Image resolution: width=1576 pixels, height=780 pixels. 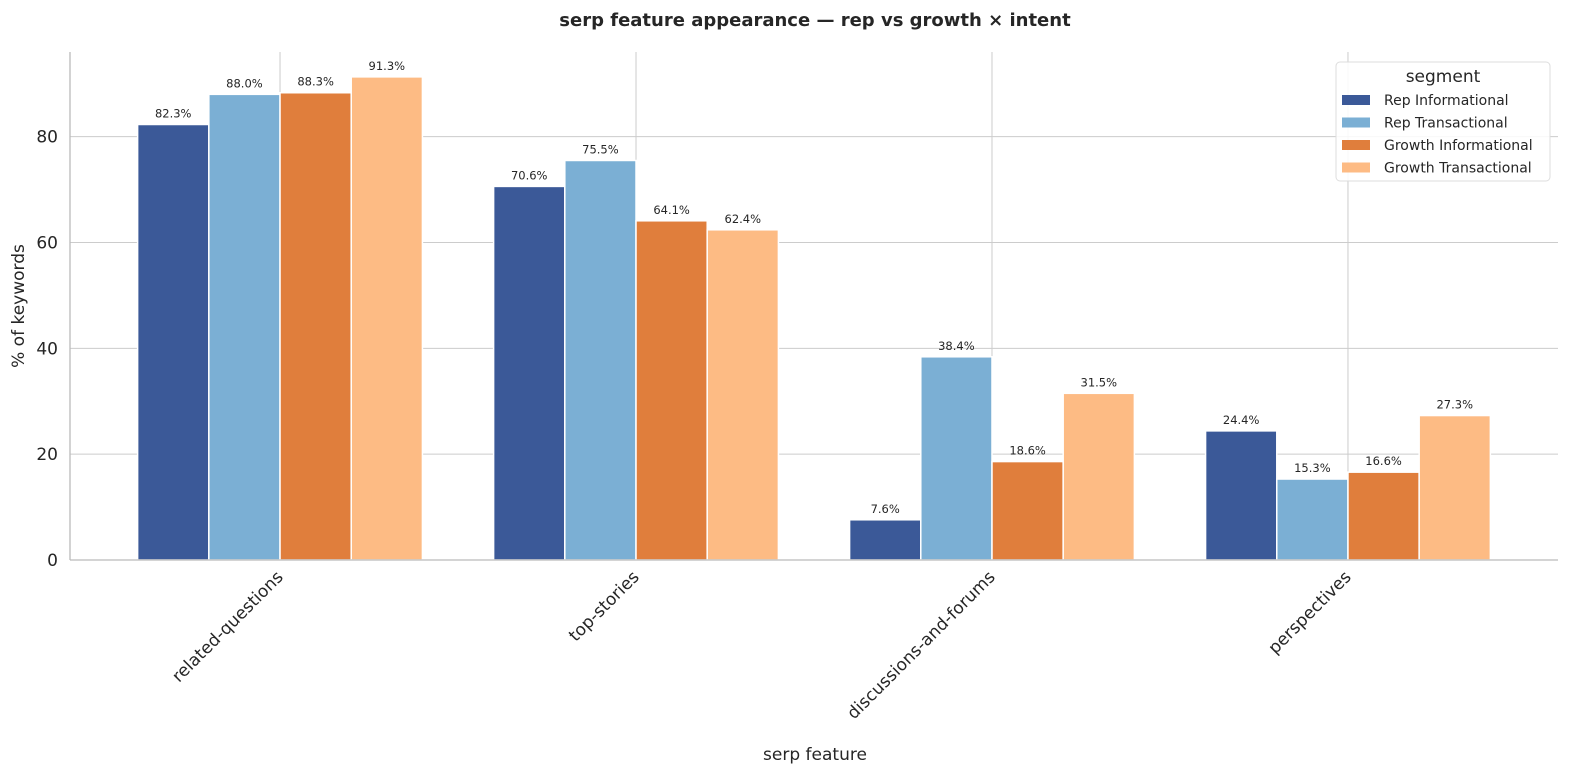 I want to click on data-label: 88.3%, so click(x=315, y=82).